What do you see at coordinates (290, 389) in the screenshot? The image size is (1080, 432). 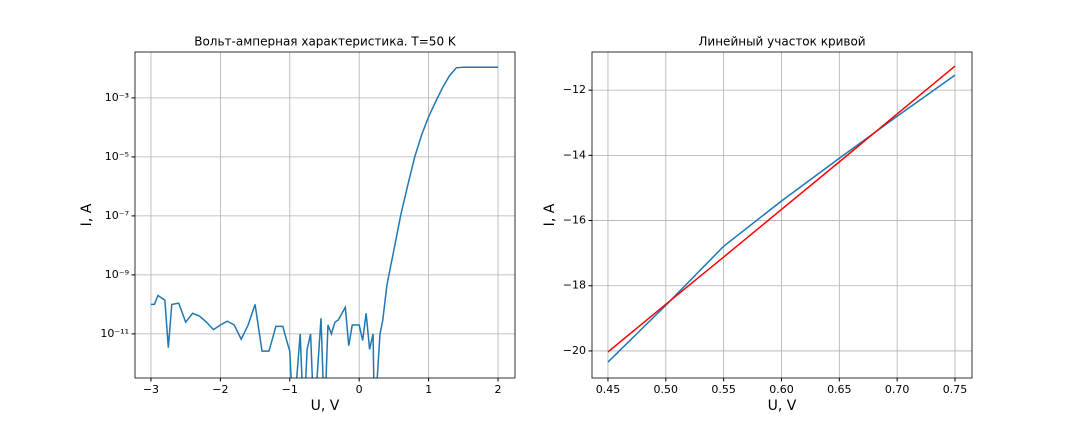 I see `x-tick-label: −1` at bounding box center [290, 389].